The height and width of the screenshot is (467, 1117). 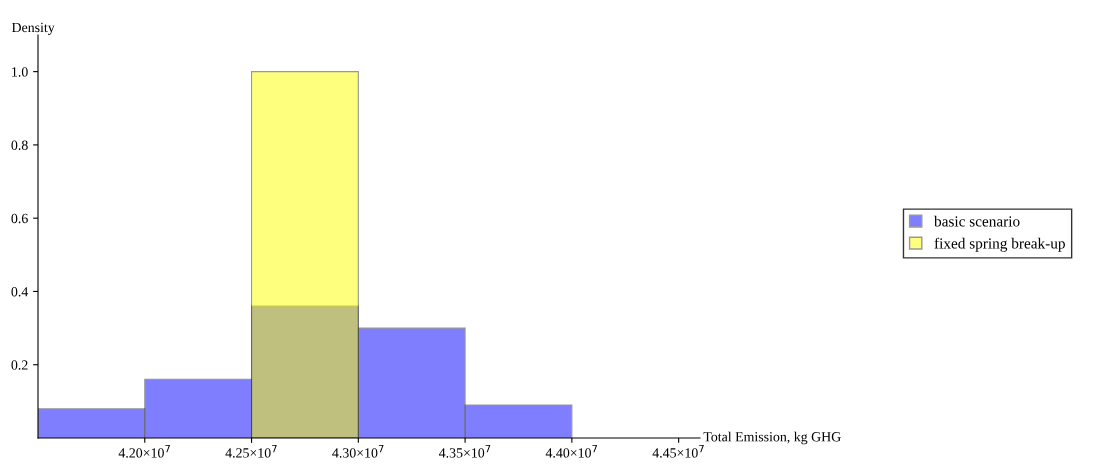 I want to click on y-tick-label: 1.0, so click(x=20, y=72).